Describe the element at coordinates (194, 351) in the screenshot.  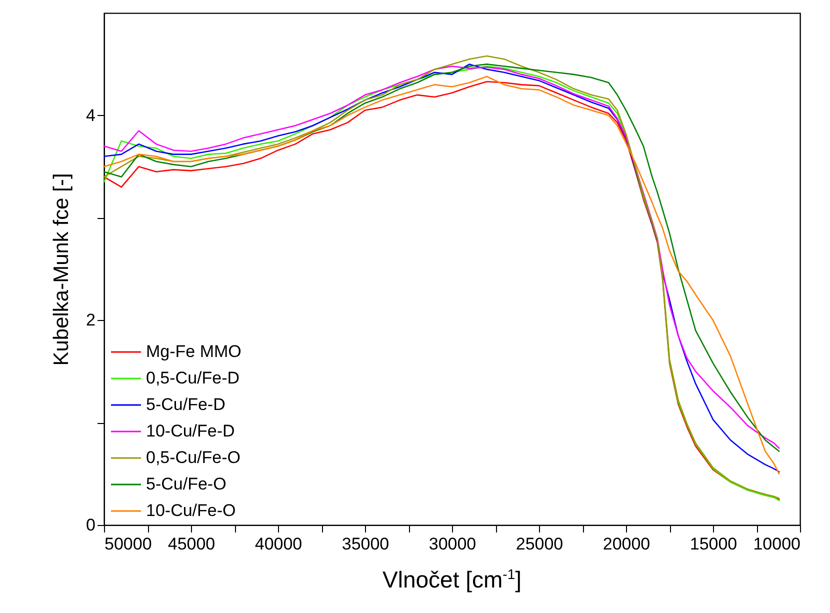
I see `legend-label: Mg-Fe MMO` at that location.